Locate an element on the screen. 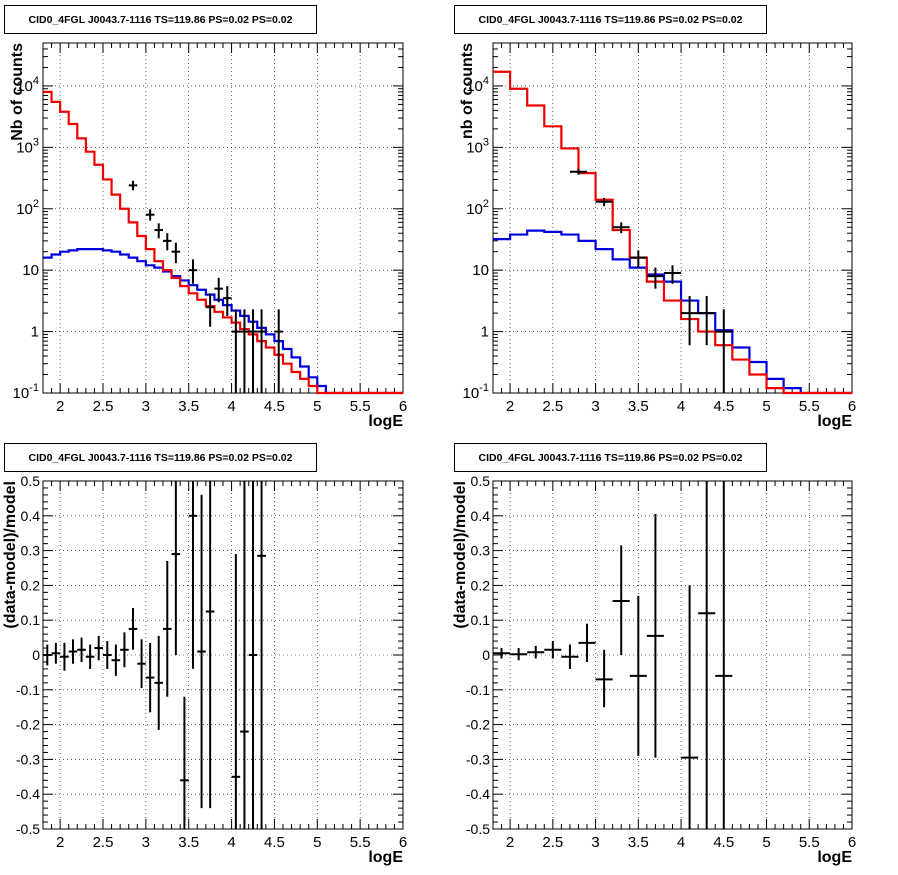 Image resolution: width=898 pixels, height=875 pixels. y-tick-label: 10 is located at coordinates (30, 270).